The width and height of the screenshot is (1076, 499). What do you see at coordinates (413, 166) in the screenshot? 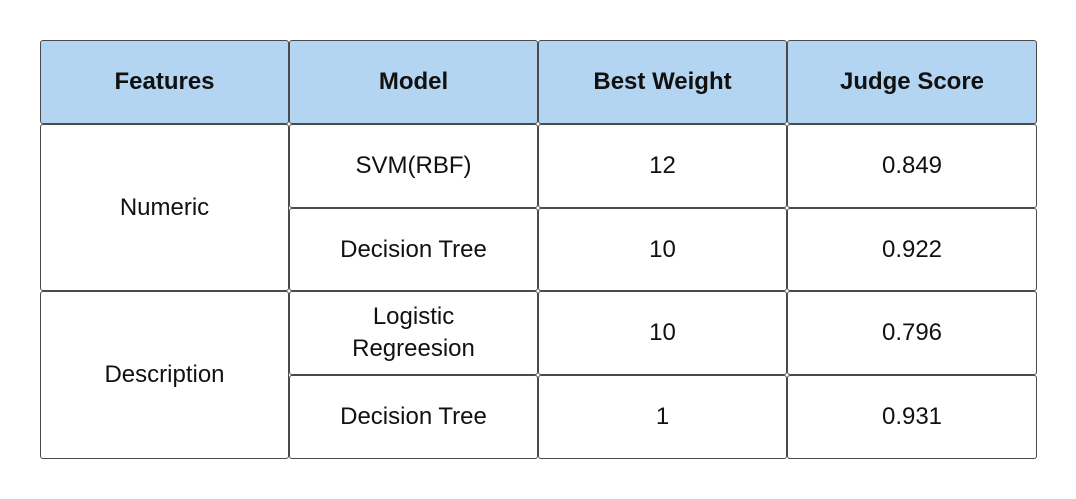
I see `model-cell: SVM(RBF)` at bounding box center [413, 166].